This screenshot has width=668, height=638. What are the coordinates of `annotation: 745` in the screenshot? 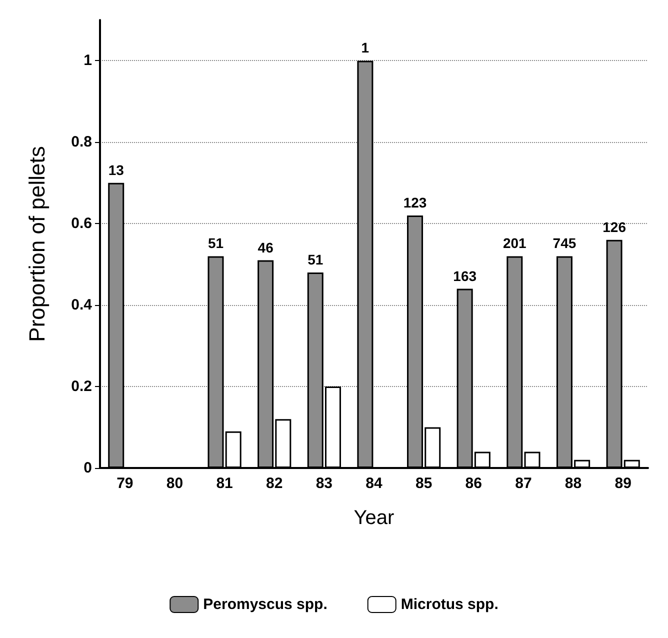 It's located at (564, 243).